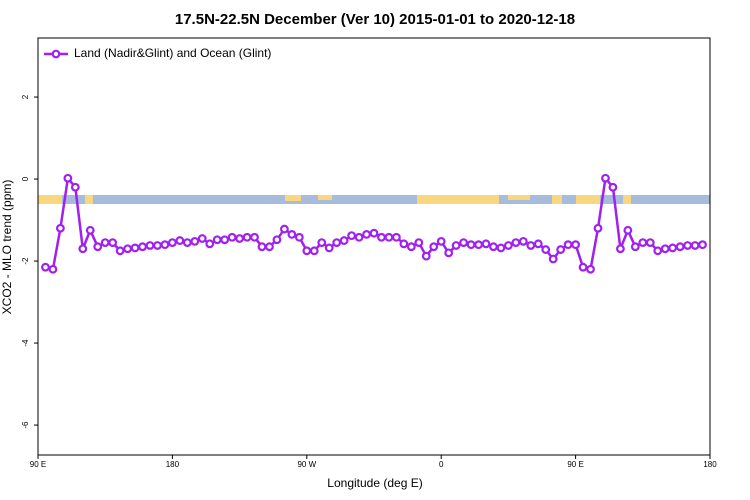  Describe the element at coordinates (56, 54) in the screenshot. I see `legend-marker` at that location.